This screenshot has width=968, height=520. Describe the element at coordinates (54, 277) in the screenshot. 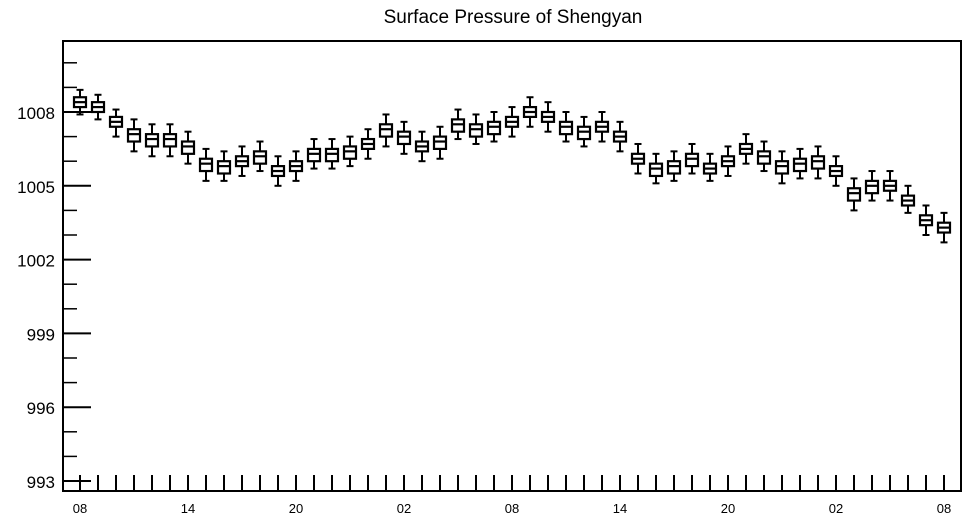

I see `y-axis: 993 996 999 1002 1005 1008` at that location.